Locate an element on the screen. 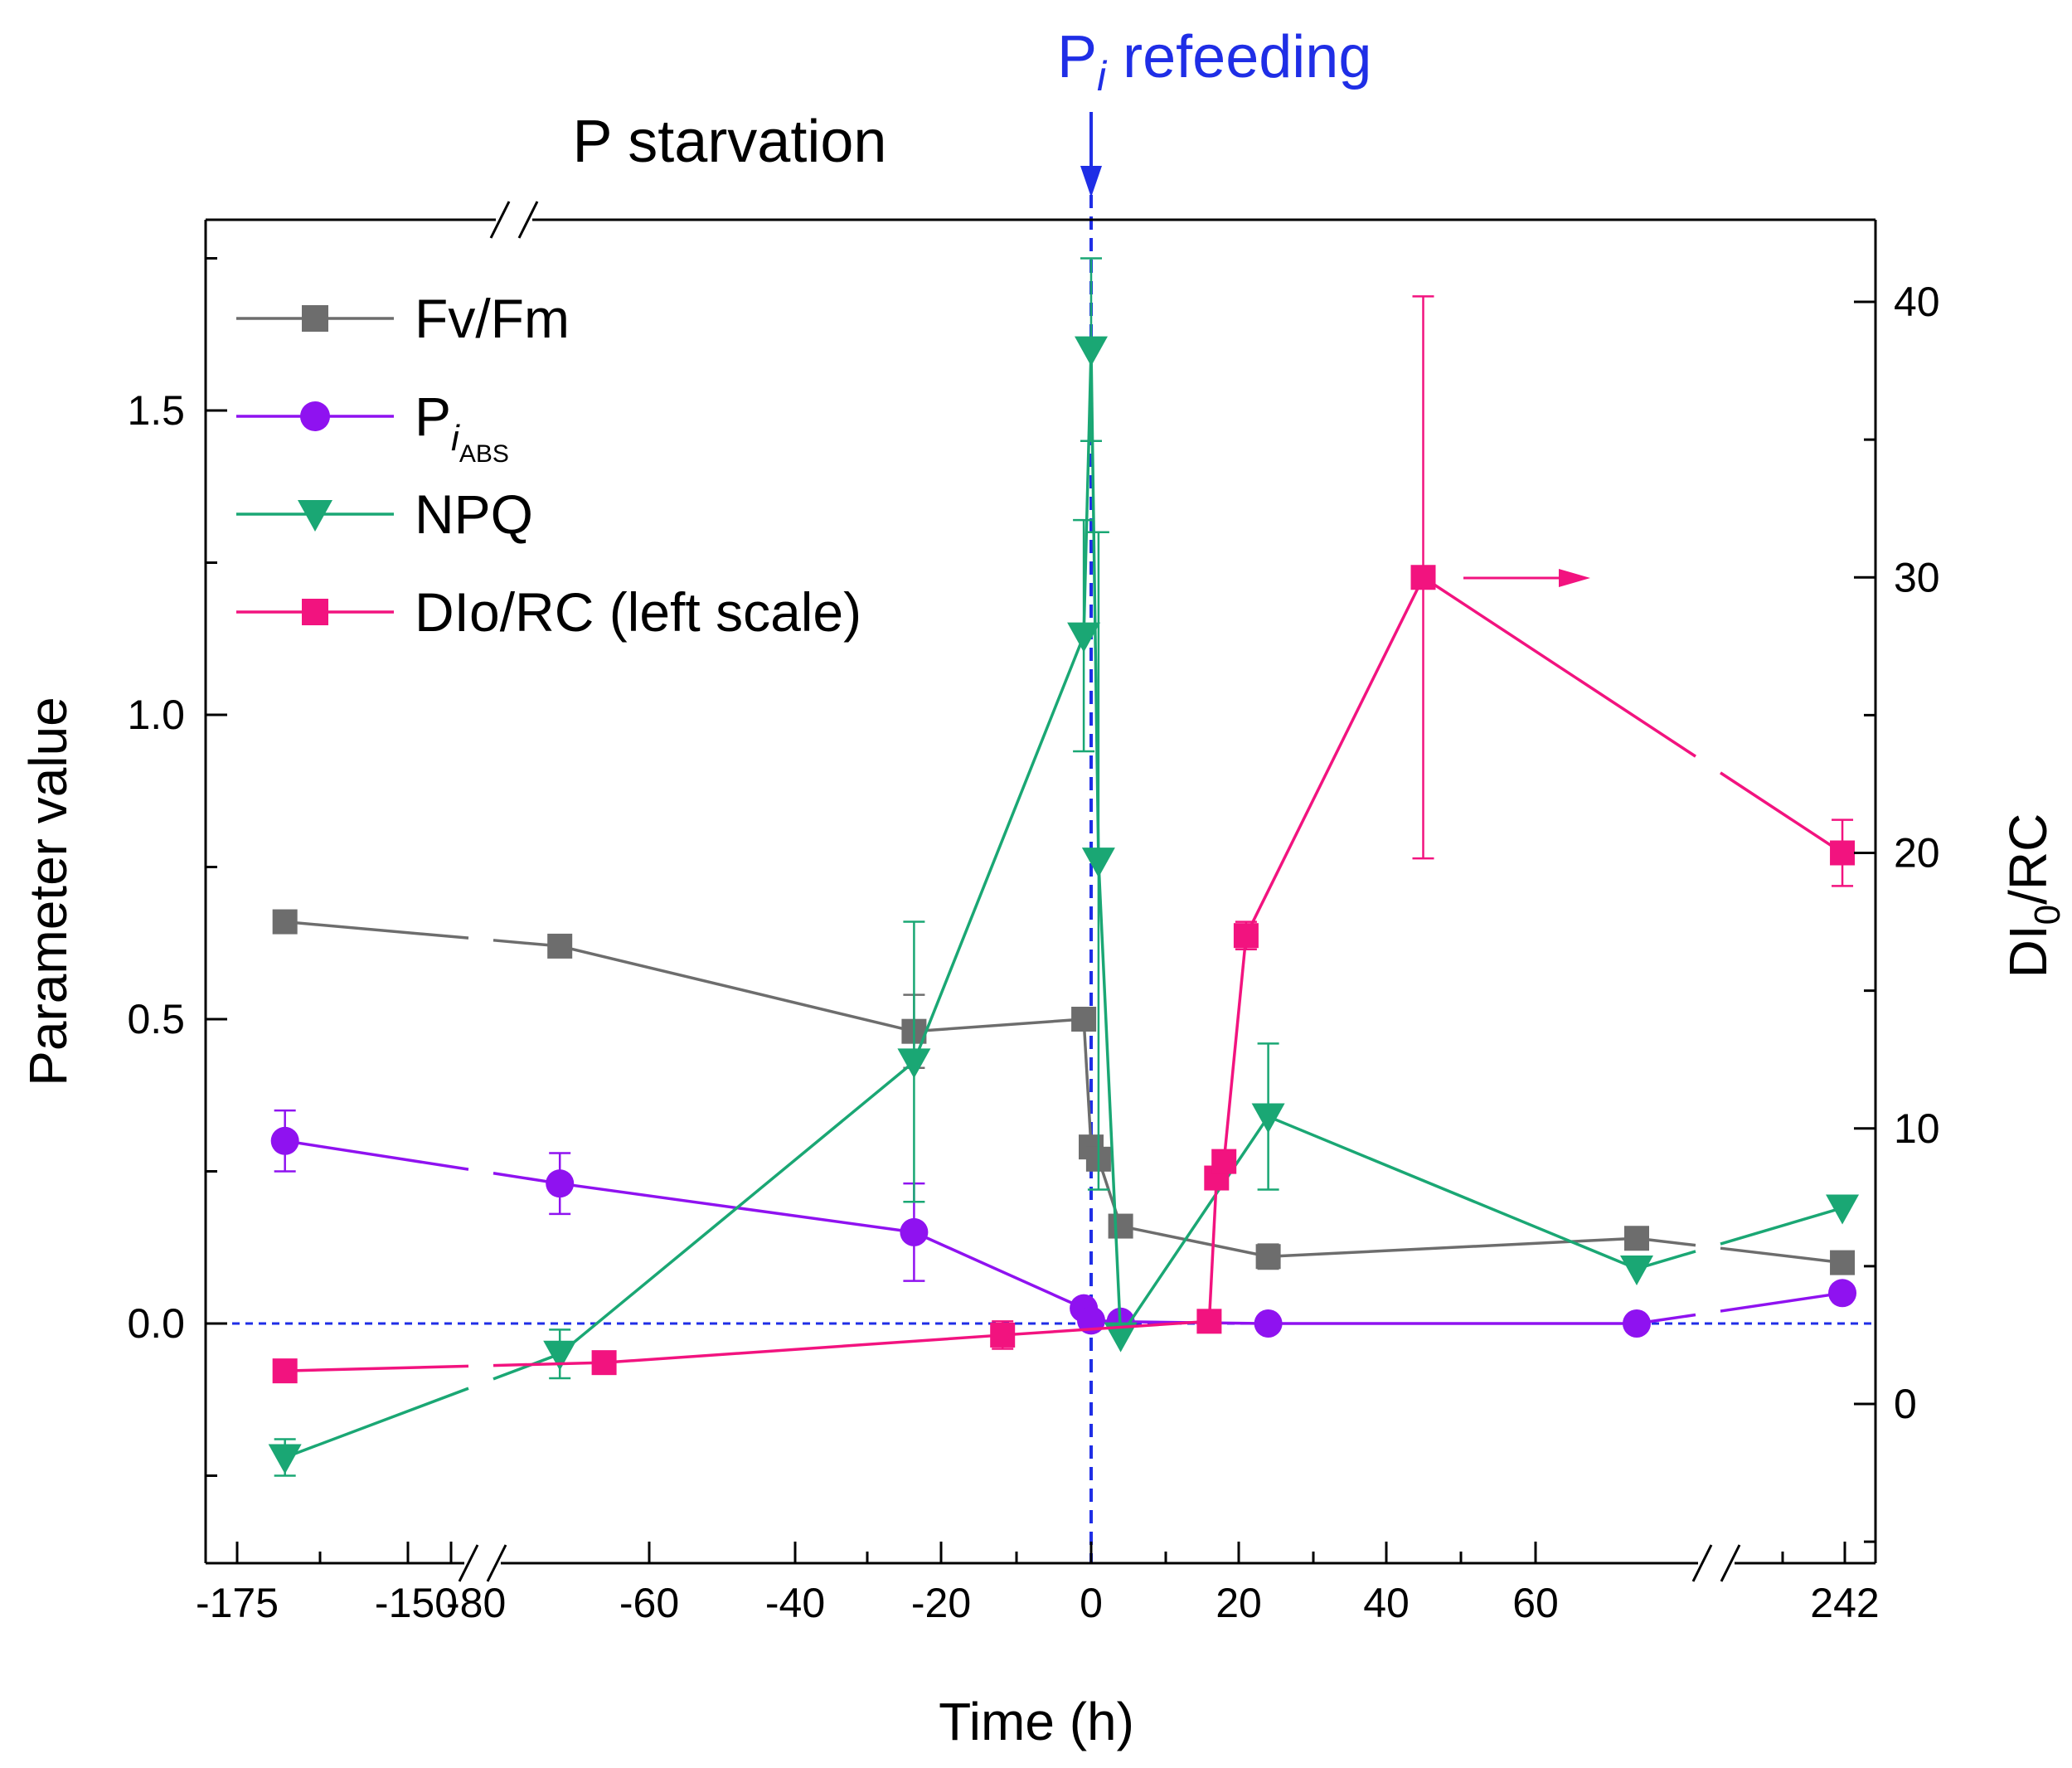  y-axis-title: Parameter value is located at coordinates (48, 891).